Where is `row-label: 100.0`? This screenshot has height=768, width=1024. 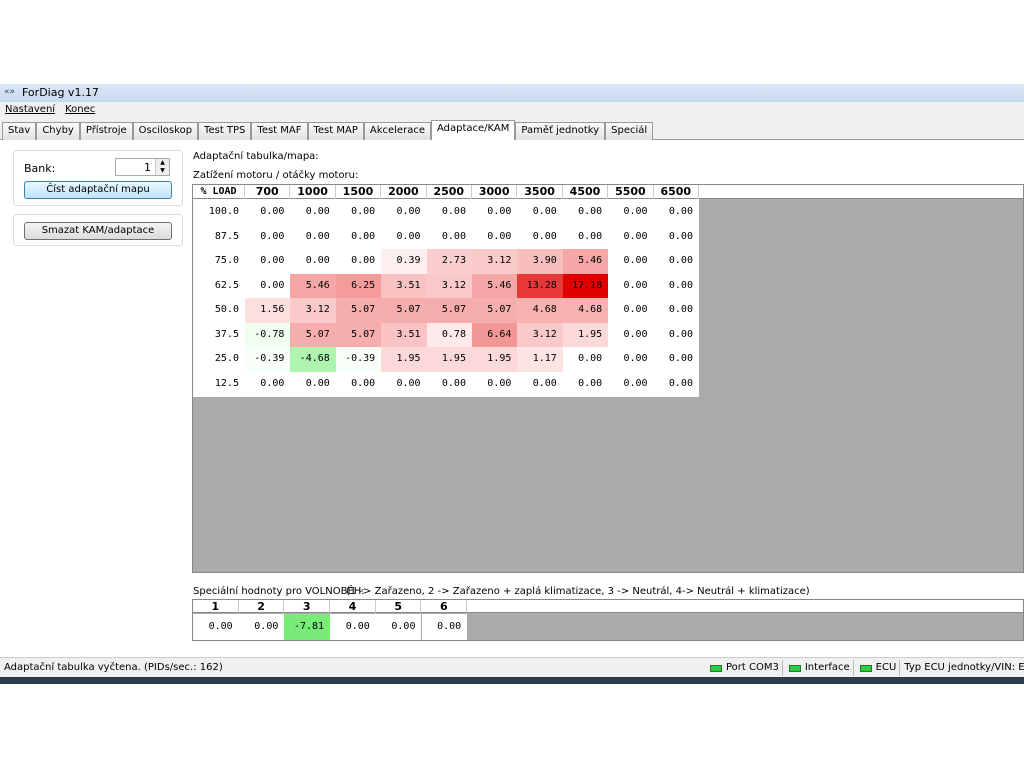 row-label: 100.0 is located at coordinates (223, 211).